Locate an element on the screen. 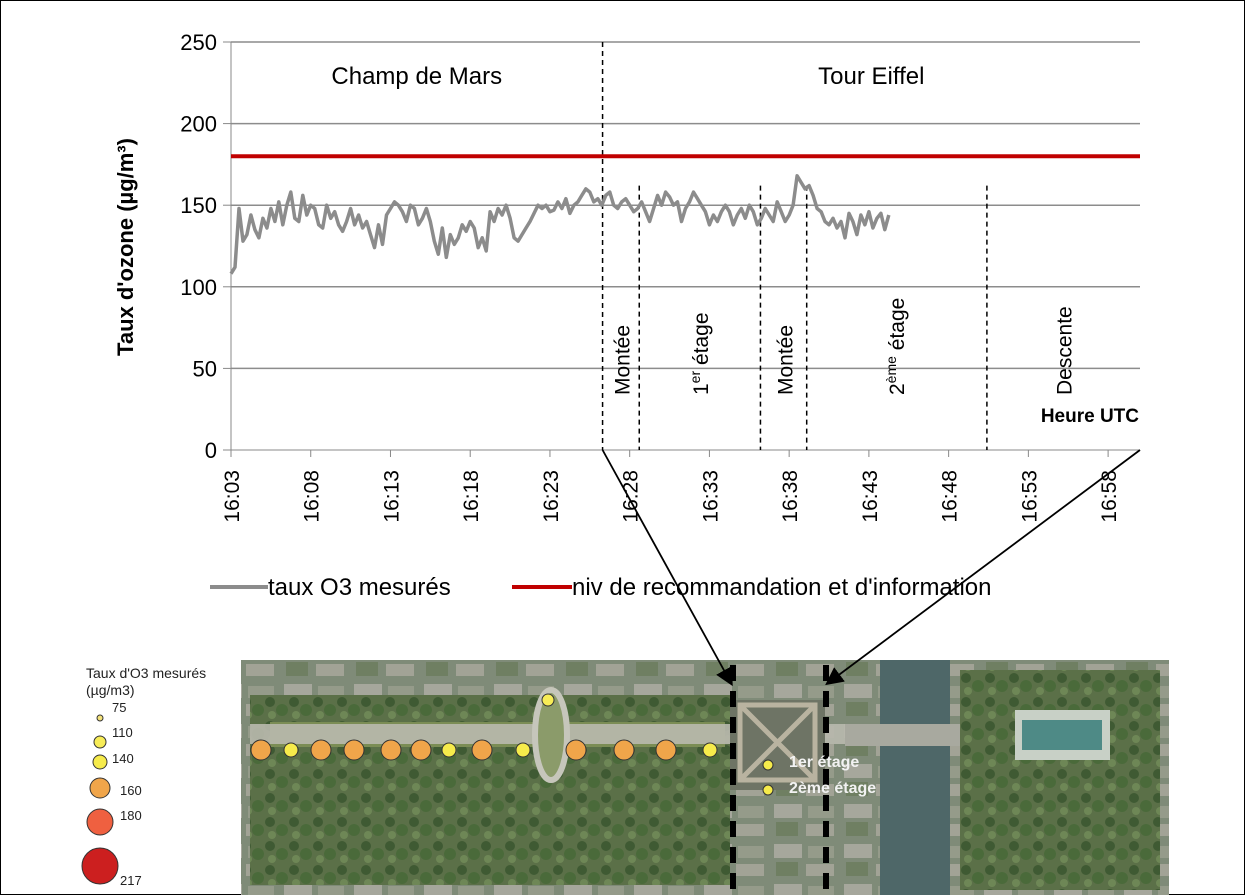  phase-label: 2ème étage is located at coordinates (896, 346).